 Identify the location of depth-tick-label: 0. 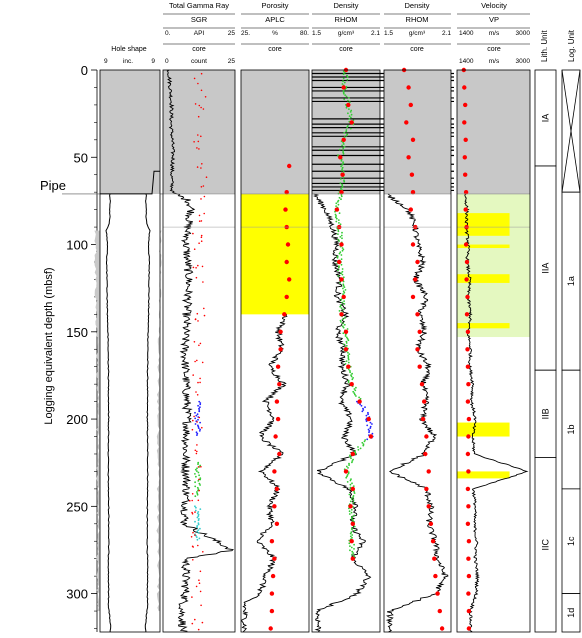
(84, 70).